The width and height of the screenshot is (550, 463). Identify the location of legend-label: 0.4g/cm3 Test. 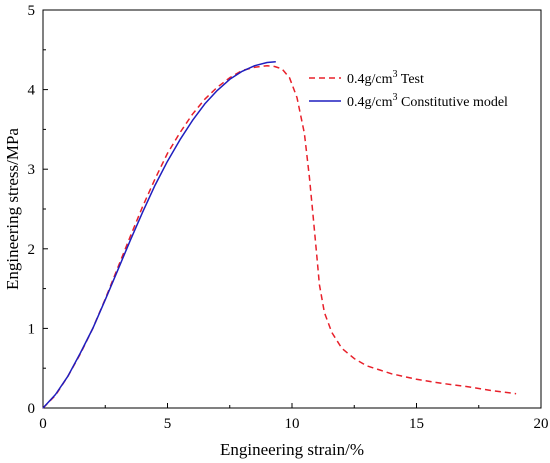
(385, 78).